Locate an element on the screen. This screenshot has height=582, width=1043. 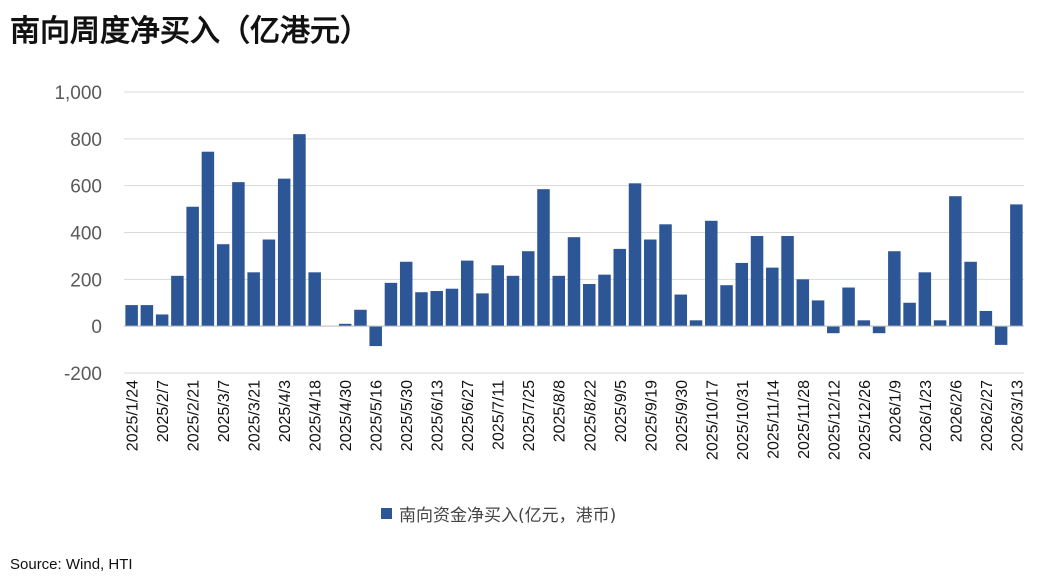
x-tick-label: 2025/12/26 is located at coordinates (865, 420).